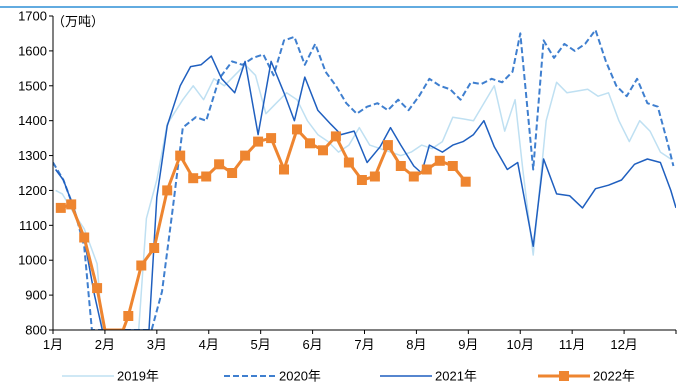 This screenshot has width=678, height=390. What do you see at coordinates (272, 376) in the screenshot?
I see `legend-item: 2020年` at bounding box center [272, 376].